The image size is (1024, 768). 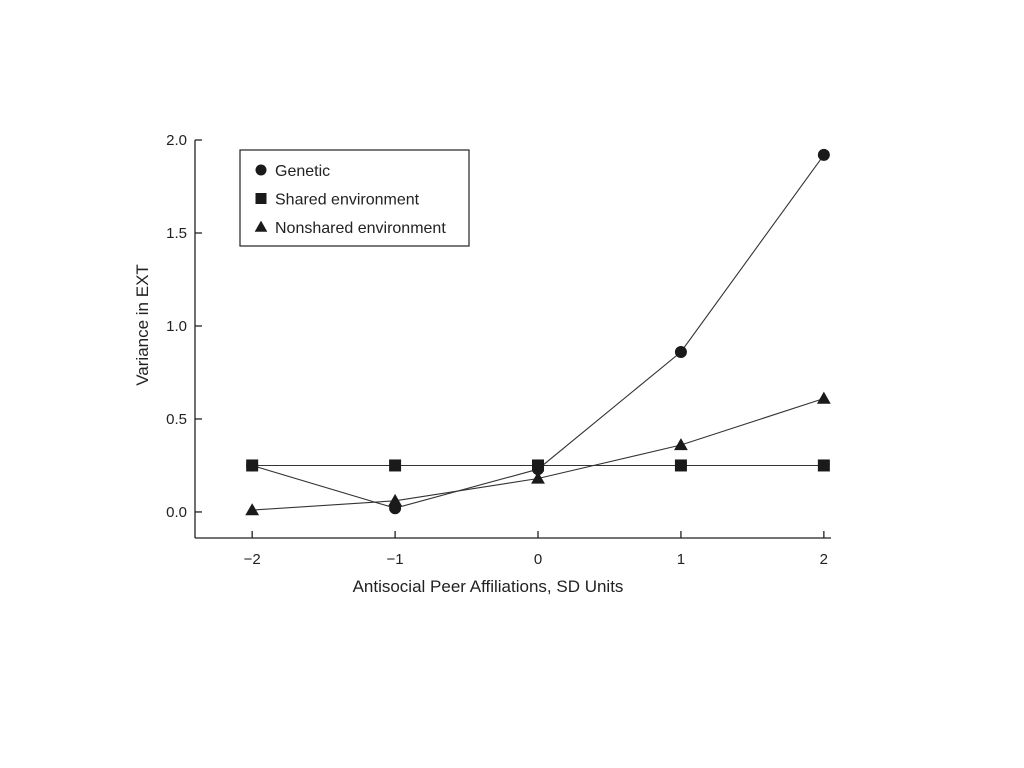 I want to click on series-line-nonshared-environment, so click(x=538, y=454).